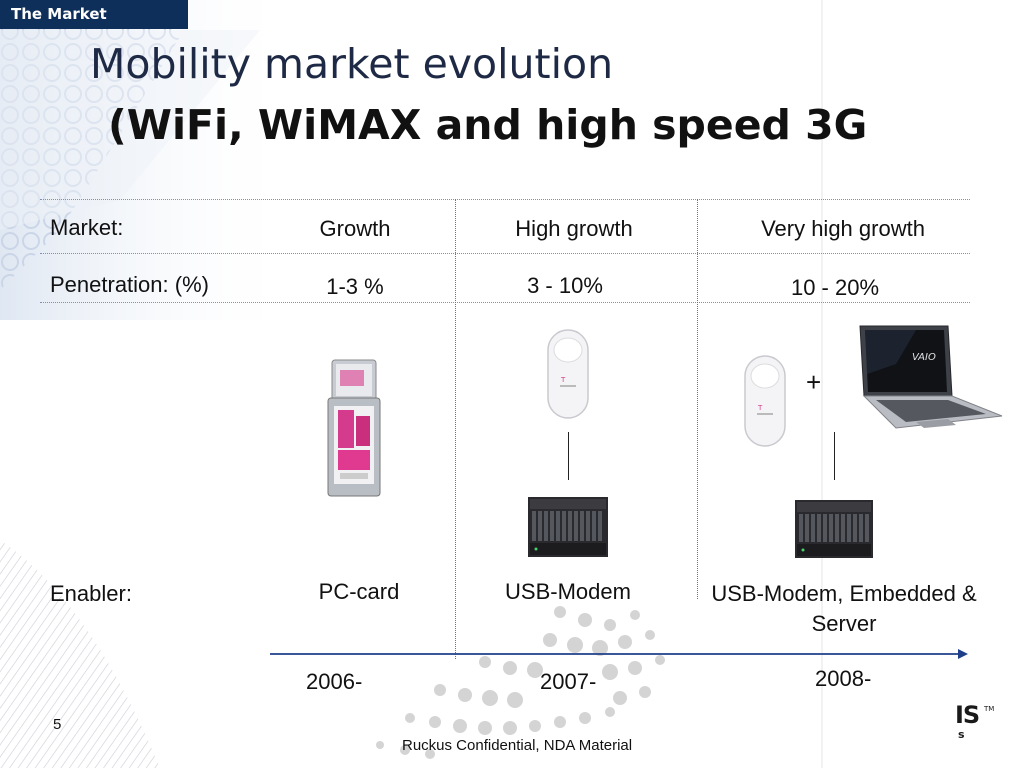 The width and height of the screenshot is (1024, 768). Describe the element at coordinates (834, 529) in the screenshot. I see `blade-server-image-right` at that location.